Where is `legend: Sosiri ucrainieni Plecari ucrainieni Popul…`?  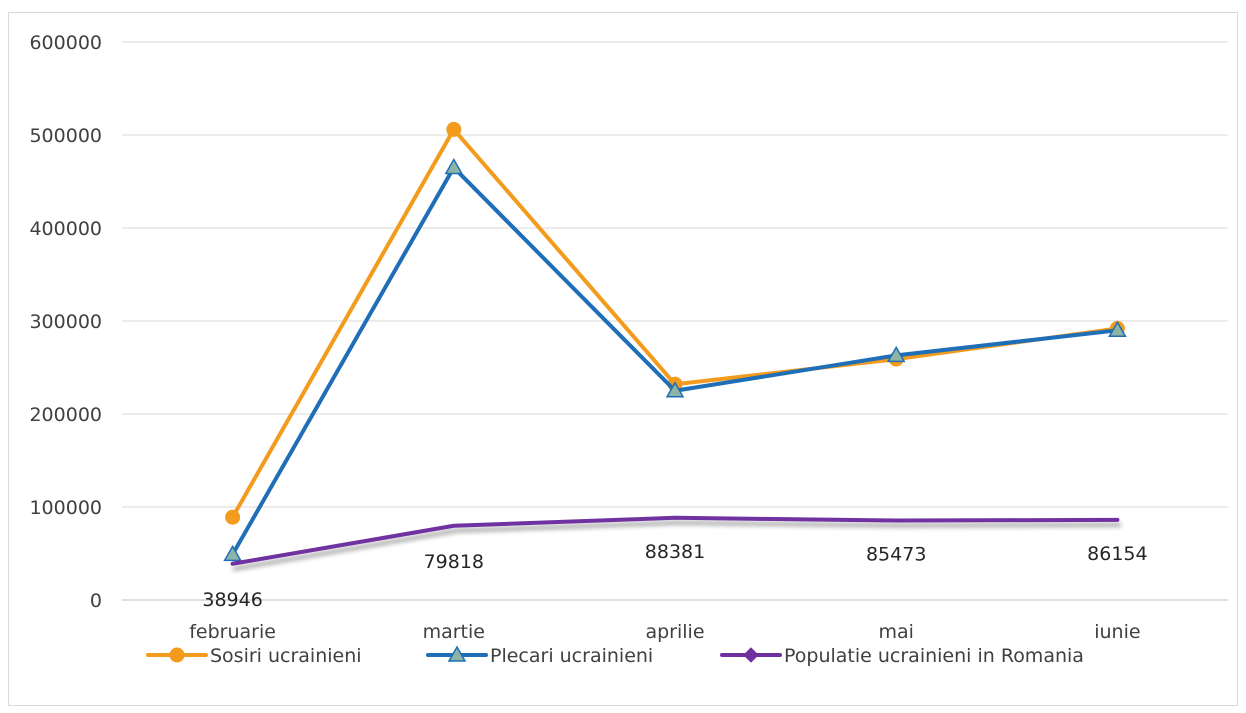
legend: Sosiri ucrainieni Plecari ucrainieni Popul… is located at coordinates (615, 656).